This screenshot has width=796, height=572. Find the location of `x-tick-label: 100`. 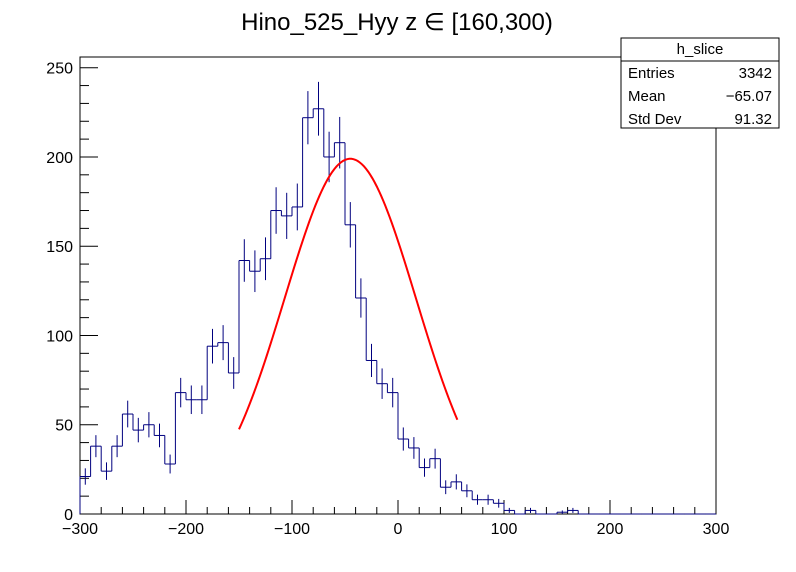

x-tick-label: 100 is located at coordinates (504, 529).